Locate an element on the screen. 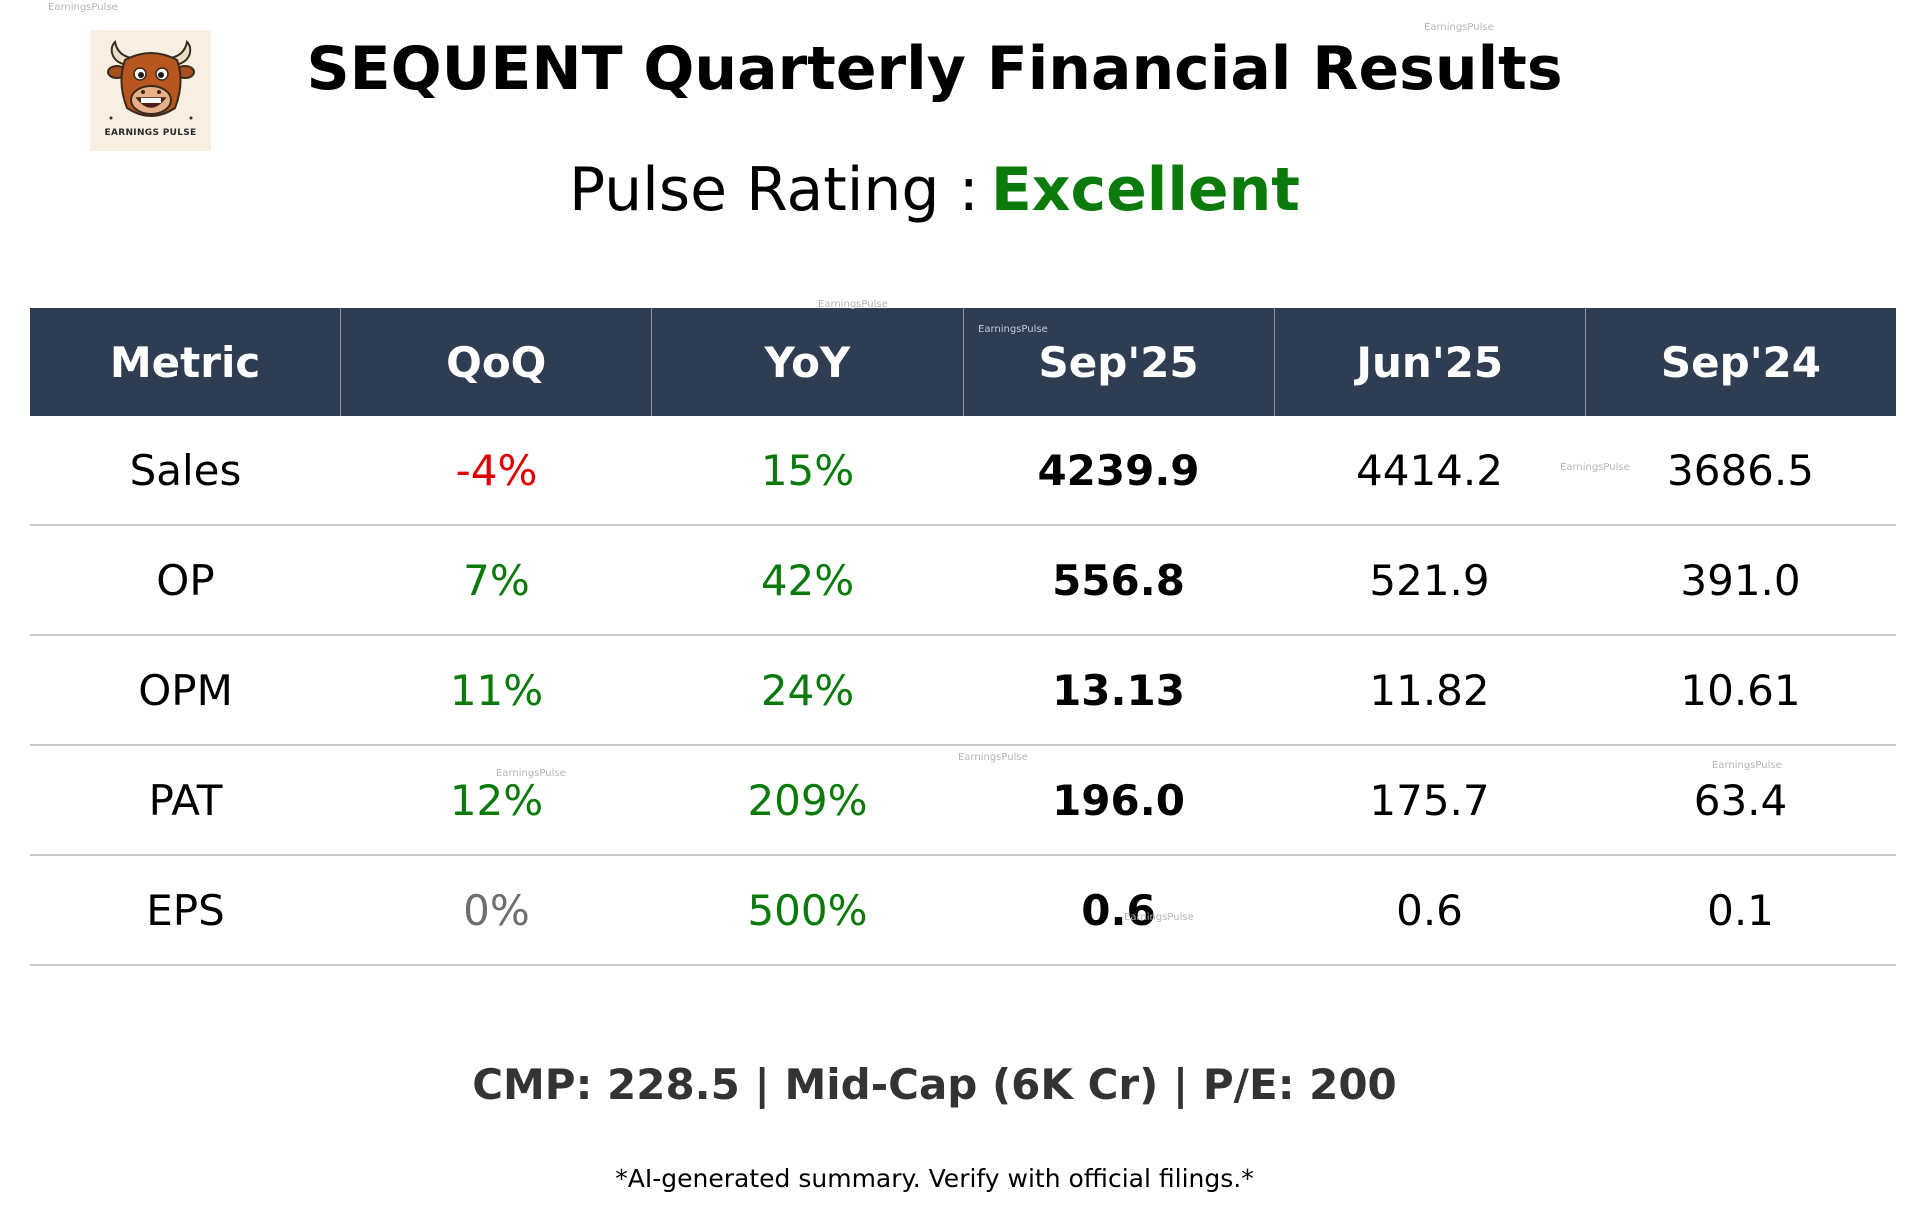  sep24-cell: 391.0 is located at coordinates (1740, 580).